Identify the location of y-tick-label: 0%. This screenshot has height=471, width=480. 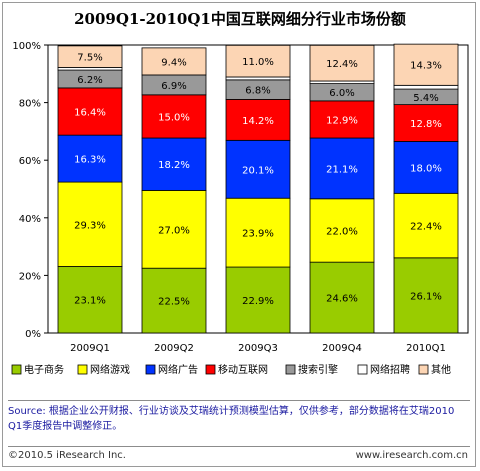
(33, 334).